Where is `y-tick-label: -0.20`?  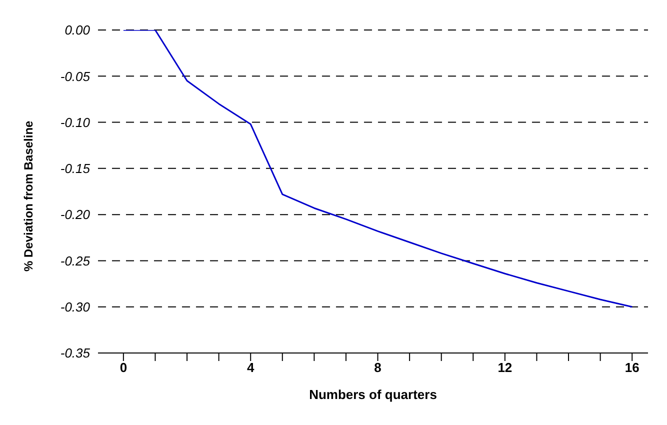
y-tick-label: -0.20 is located at coordinates (75, 214).